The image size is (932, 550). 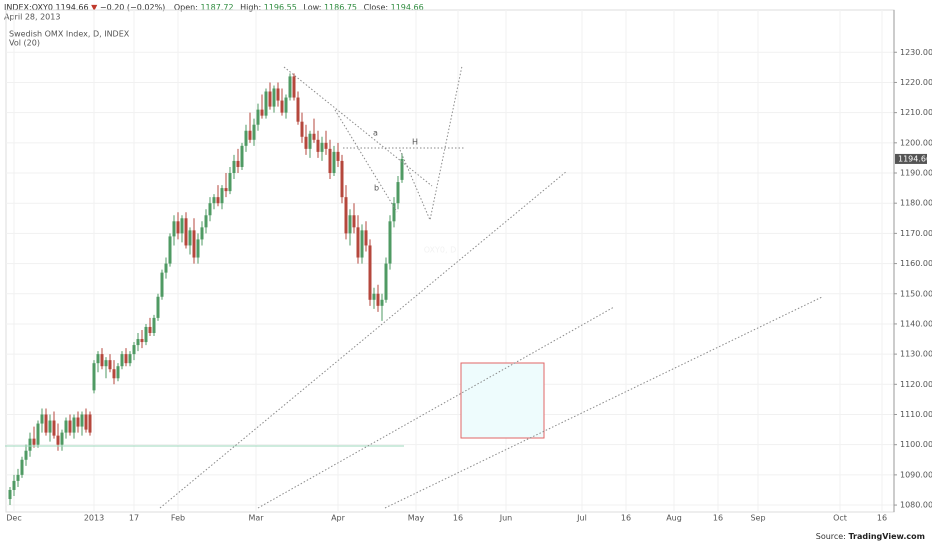 What do you see at coordinates (134, 518) in the screenshot?
I see `x-tick-label: 17` at bounding box center [134, 518].